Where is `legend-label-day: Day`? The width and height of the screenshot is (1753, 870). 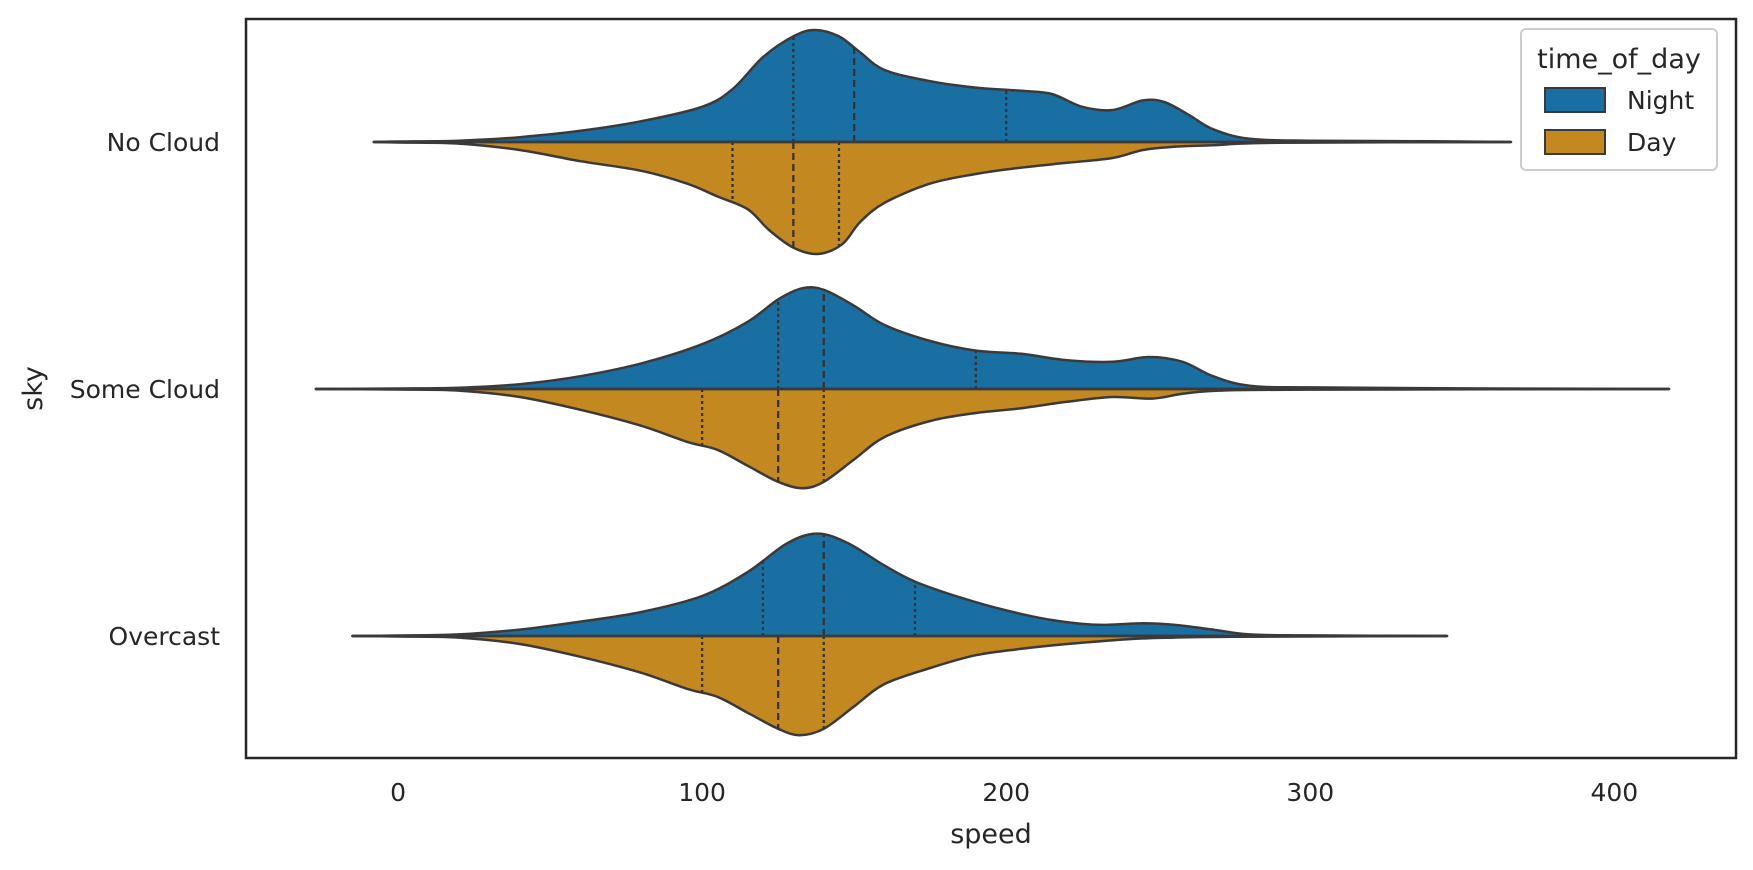
legend-label-day: Day is located at coordinates (1652, 142).